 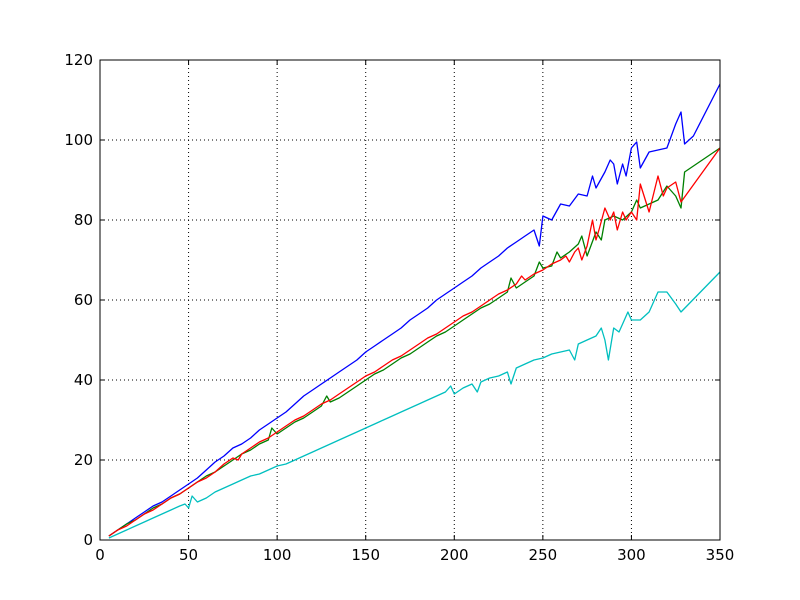 I want to click on x-tick-label: 200, so click(x=454, y=555).